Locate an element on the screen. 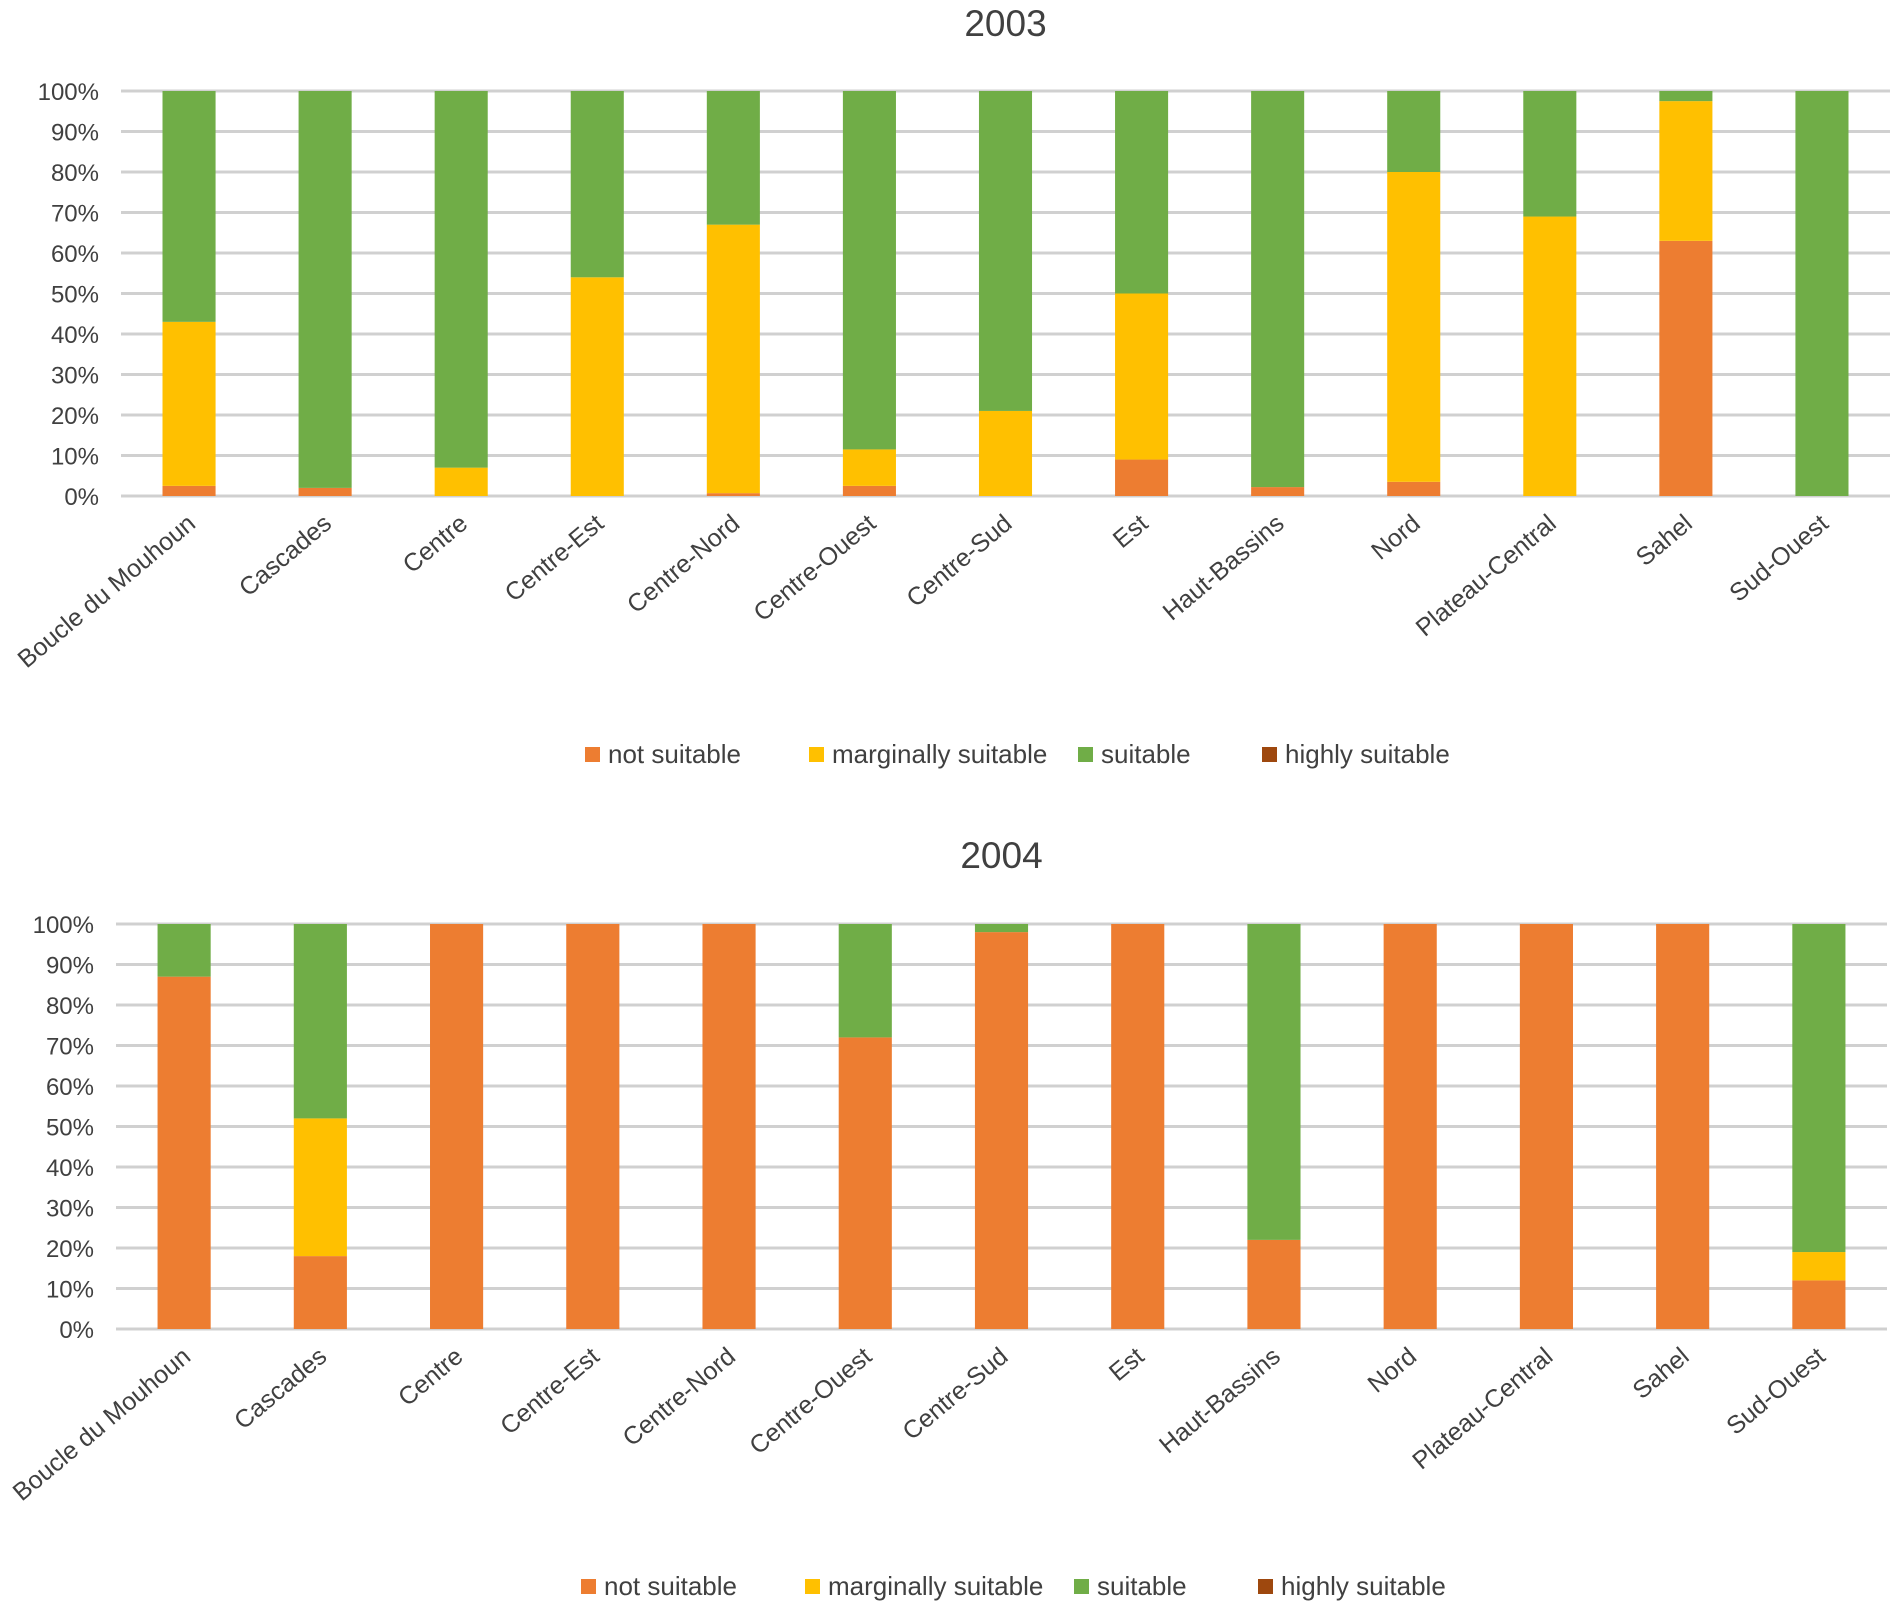 The image size is (1902, 1622). y-tick-label: 70% is located at coordinates (75, 214).